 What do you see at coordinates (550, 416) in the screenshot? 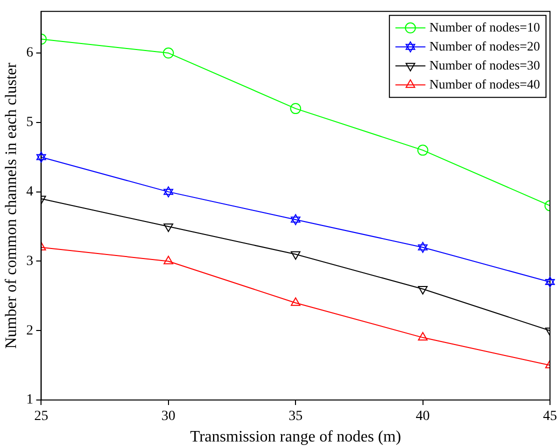
I see `x-tick-label: 45` at bounding box center [550, 416].